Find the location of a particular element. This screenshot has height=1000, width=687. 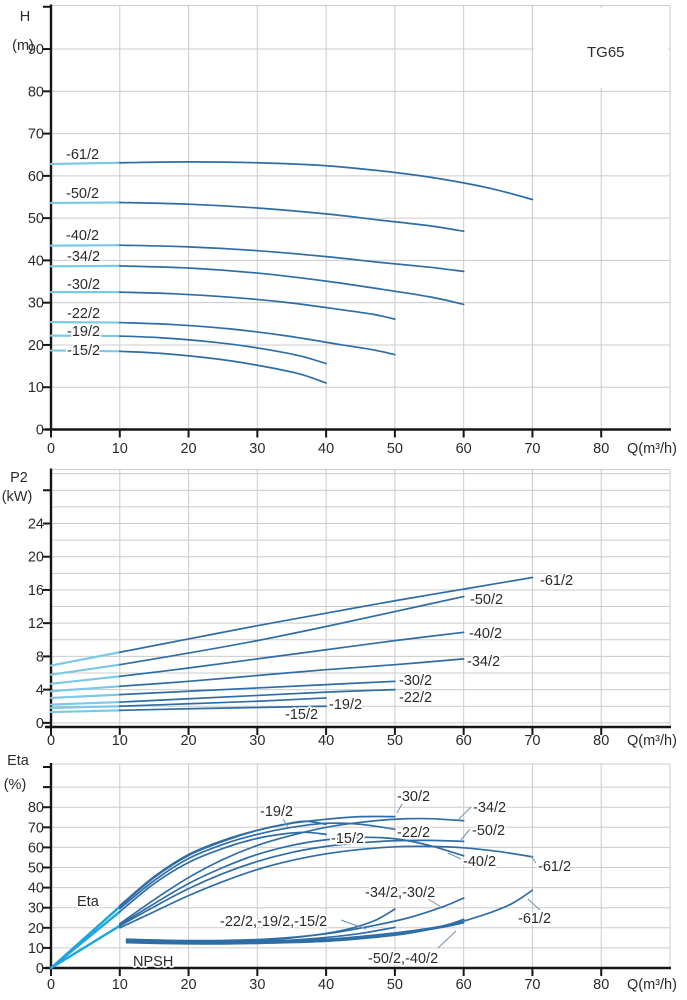

eta-x-axis-unit: Q(m³/h) is located at coordinates (652, 985).